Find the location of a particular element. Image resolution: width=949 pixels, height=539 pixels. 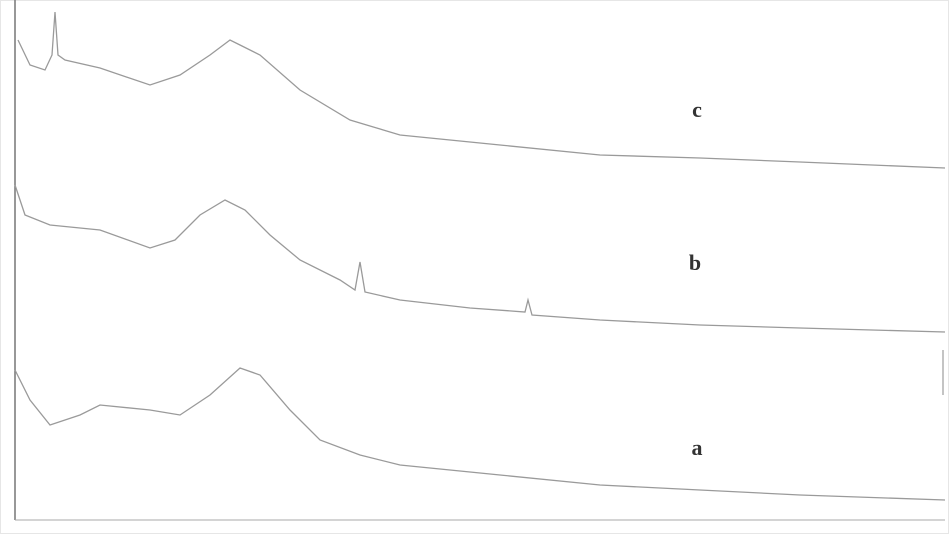

series-label: c is located at coordinates (697, 109).